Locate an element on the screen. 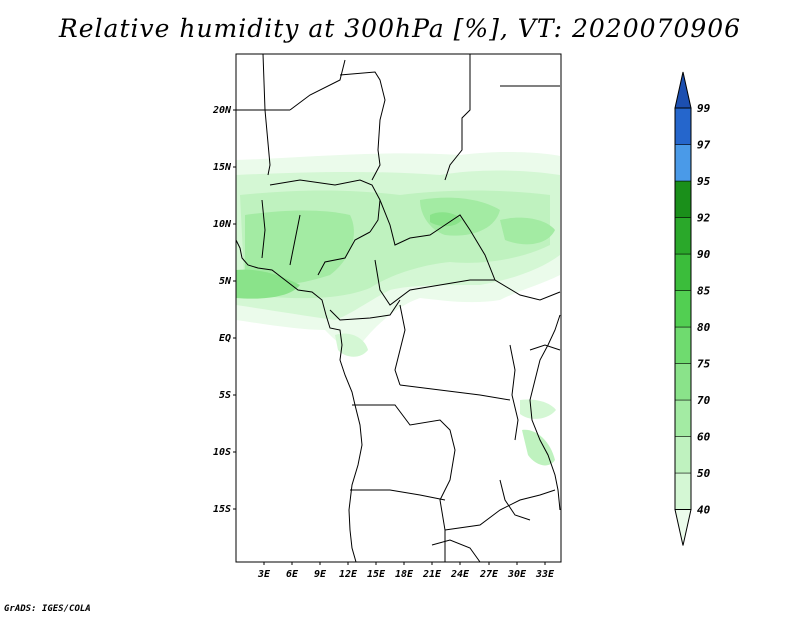 This screenshot has height=618, width=800. lat-label: 5S is located at coordinates (225, 395).